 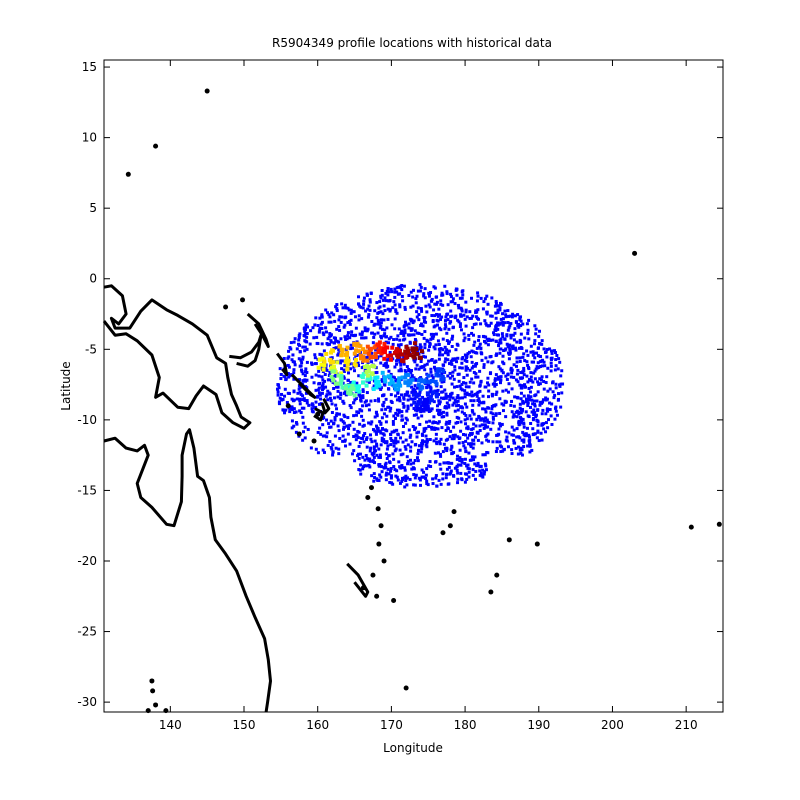 I want to click on x-tick-label: 140, so click(x=170, y=725).